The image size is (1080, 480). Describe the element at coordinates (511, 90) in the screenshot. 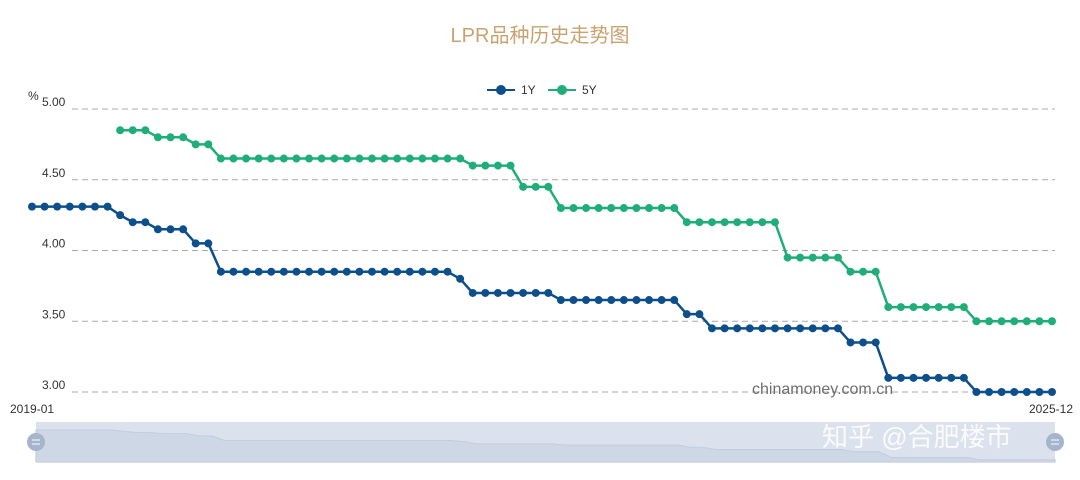

I see `legend-item-1y: 1Y` at that location.